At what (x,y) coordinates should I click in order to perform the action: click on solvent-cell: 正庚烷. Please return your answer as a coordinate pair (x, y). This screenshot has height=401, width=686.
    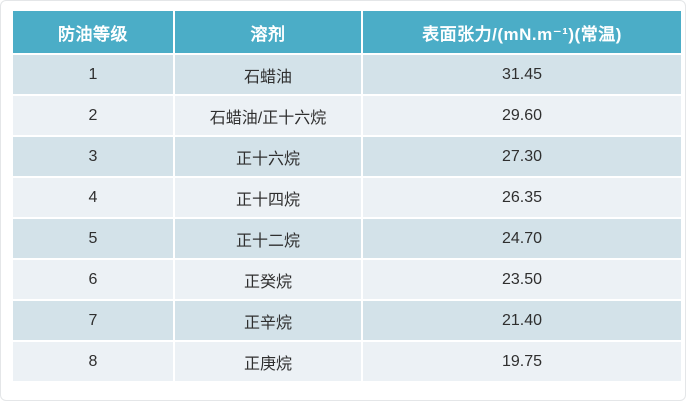
    Looking at the image, I should click on (268, 361).